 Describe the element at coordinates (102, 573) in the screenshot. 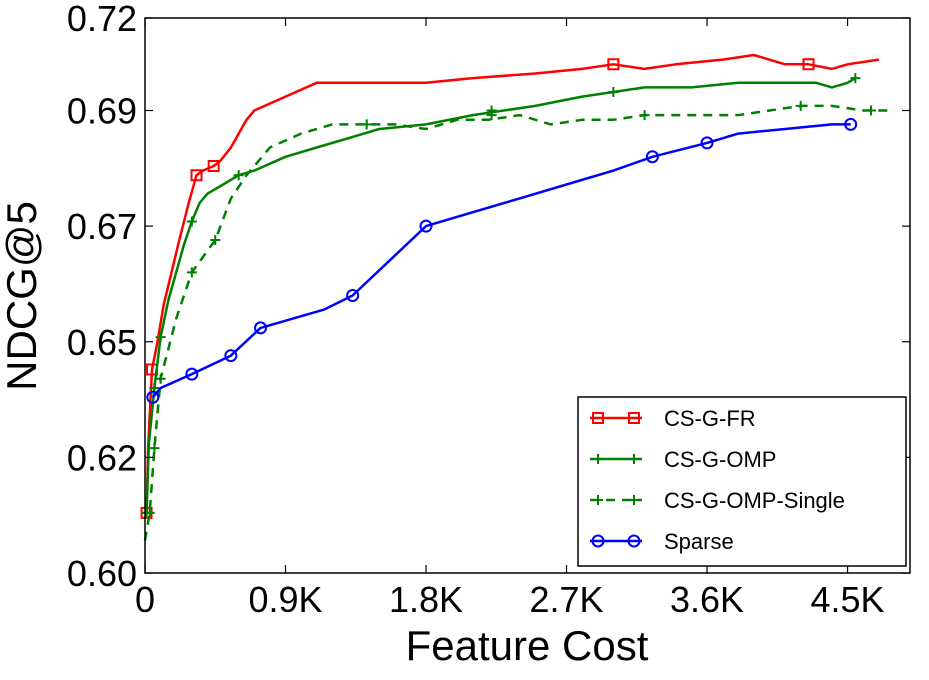

I see `y-tick-label: 0.60` at that location.